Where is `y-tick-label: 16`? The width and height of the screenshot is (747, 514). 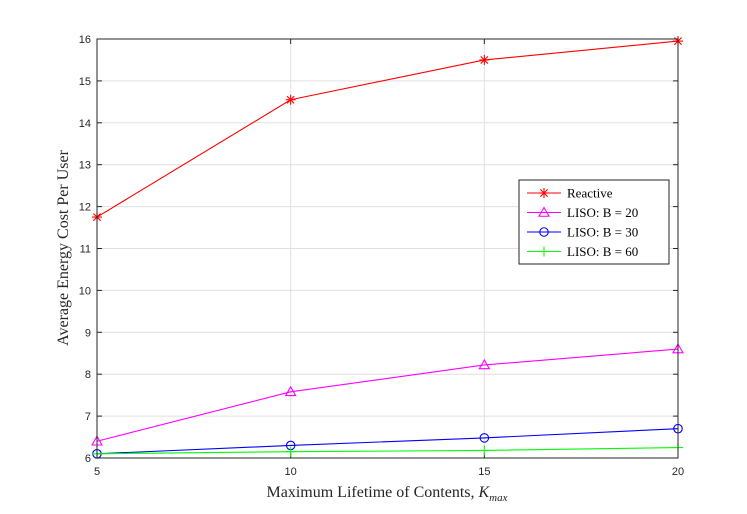
y-tick-label: 16 is located at coordinates (85, 40).